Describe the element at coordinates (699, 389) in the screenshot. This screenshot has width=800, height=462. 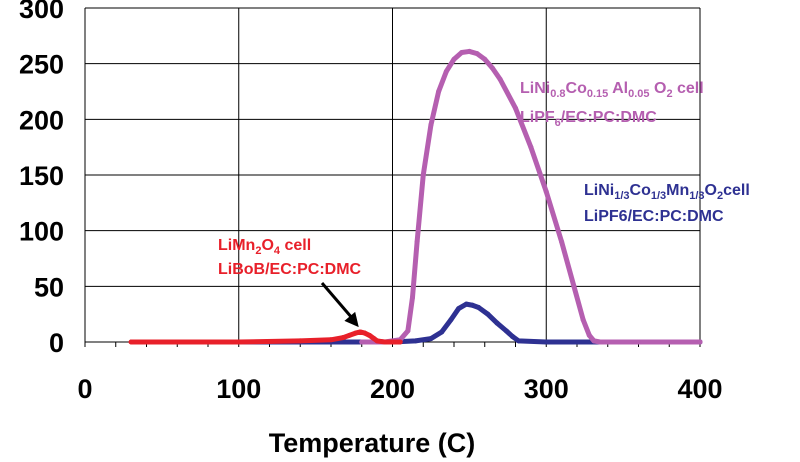
I see `x-tick-label-4: 400` at that location.